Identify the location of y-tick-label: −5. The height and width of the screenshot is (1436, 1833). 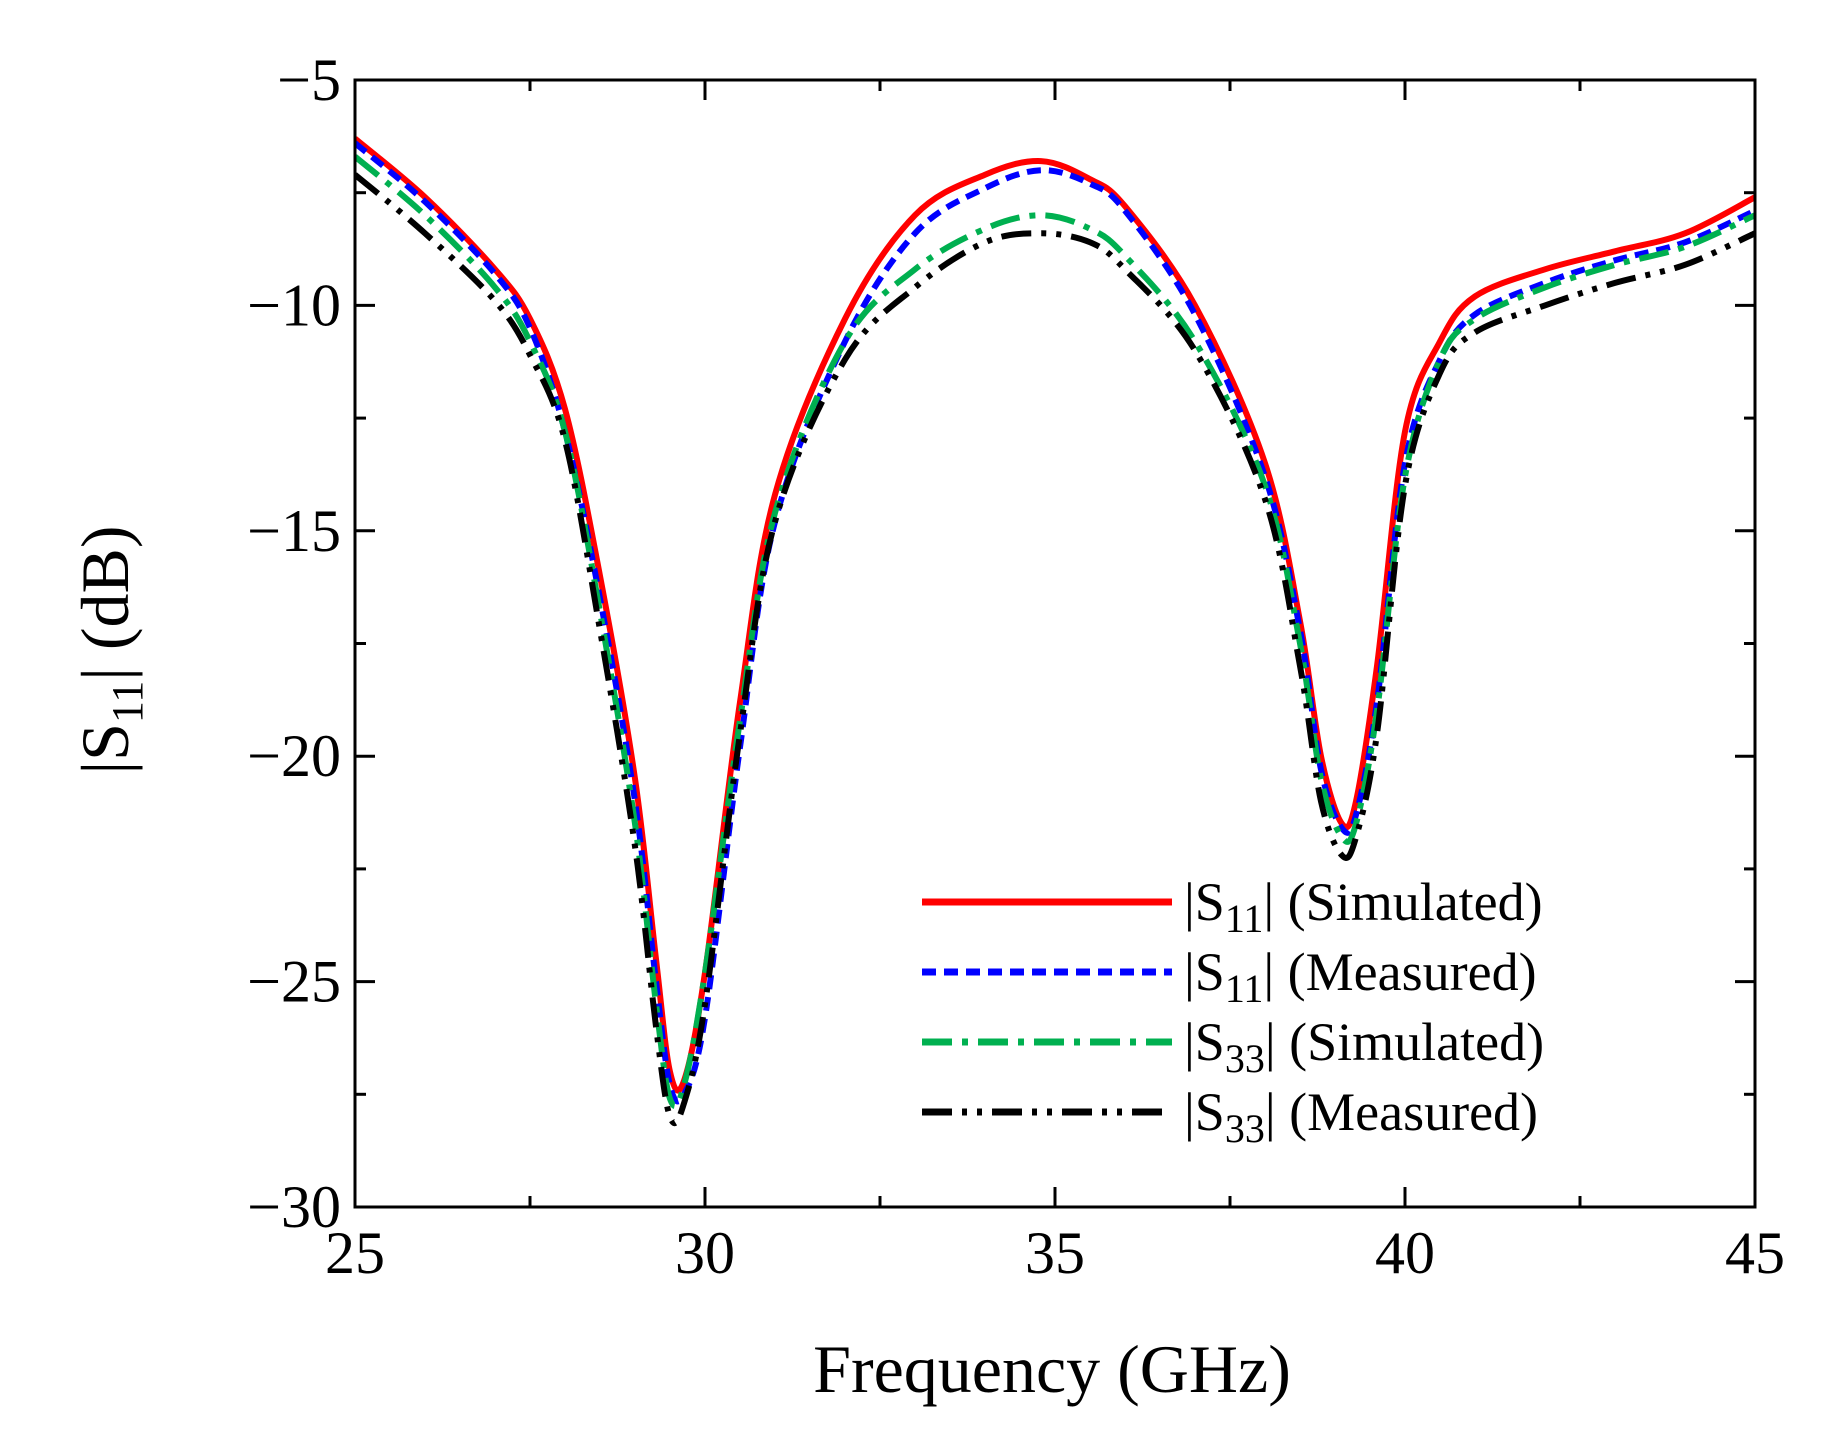
(309, 80).